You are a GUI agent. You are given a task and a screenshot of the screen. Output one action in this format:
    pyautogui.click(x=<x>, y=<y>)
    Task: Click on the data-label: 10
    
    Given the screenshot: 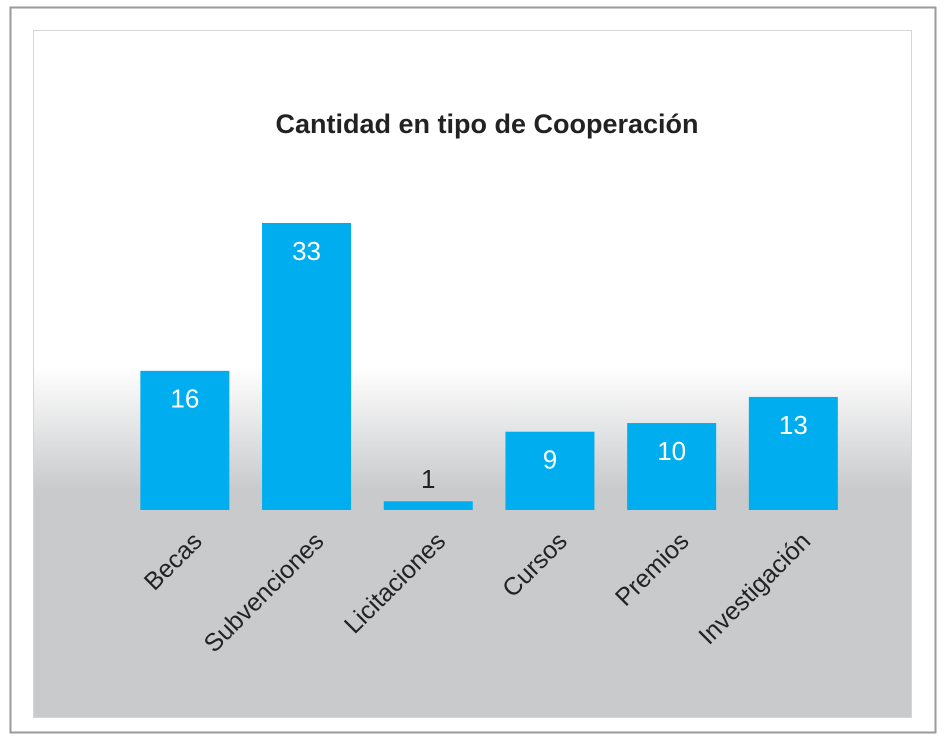 What is the action you would take?
    pyautogui.click(x=671, y=451)
    